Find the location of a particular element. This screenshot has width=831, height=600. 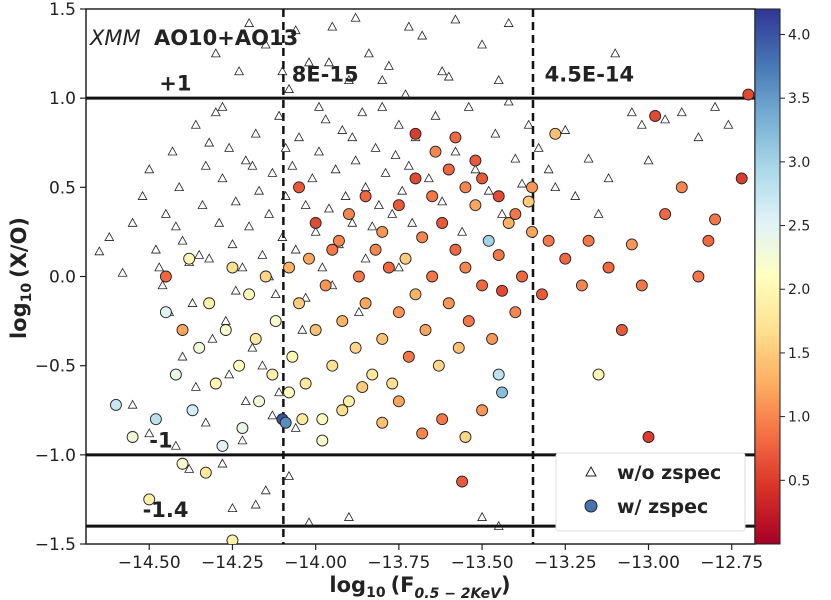

x-axis-title-fsub: 0.5 − 2KeV is located at coordinates (459, 593).